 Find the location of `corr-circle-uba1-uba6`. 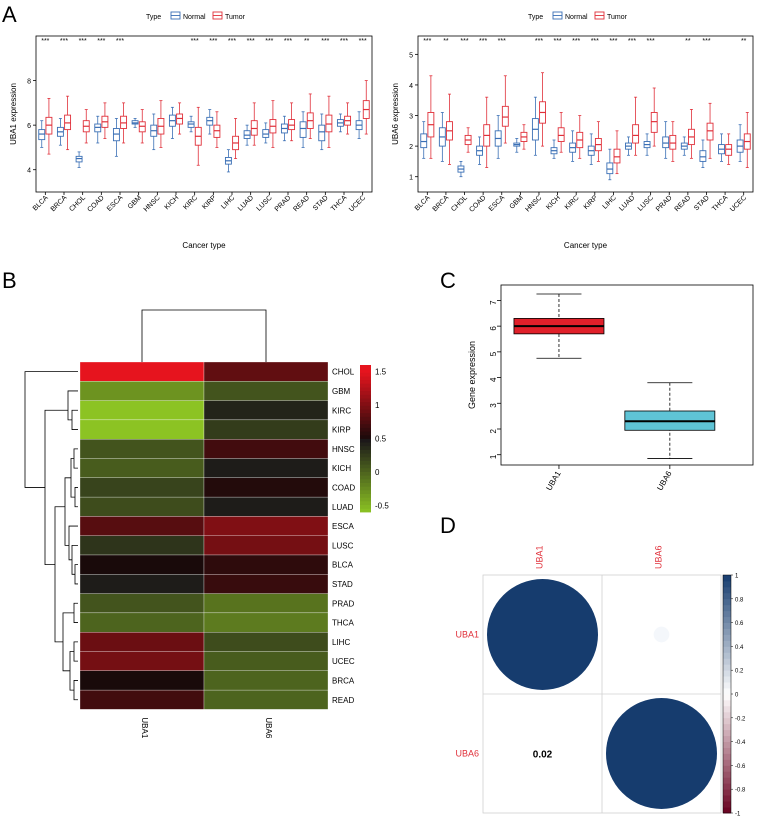

corr-circle-uba1-uba6 is located at coordinates (661, 634).